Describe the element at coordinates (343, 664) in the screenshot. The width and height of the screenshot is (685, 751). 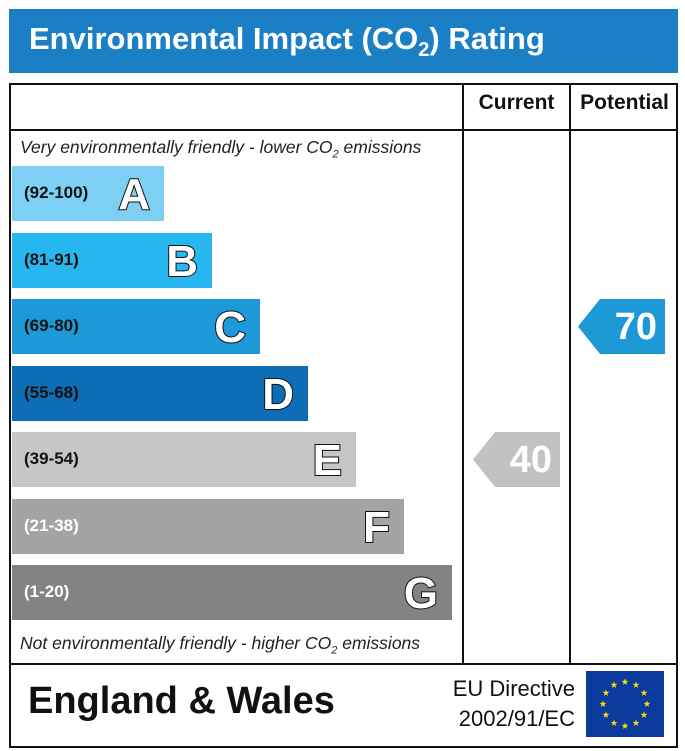
I see `footer-divider` at that location.